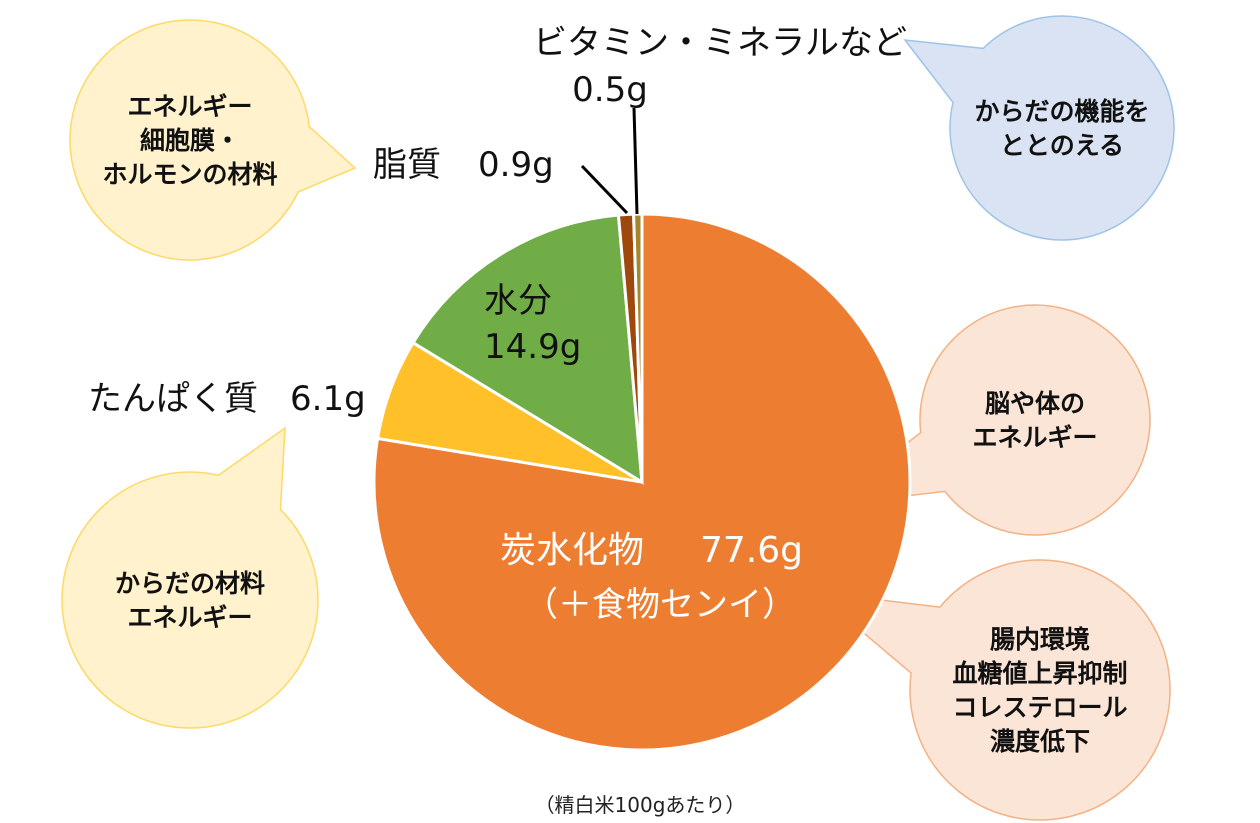 This screenshot has height=823, width=1260. I want to click on carb-sub-label: （＋食物センイ）, so click(660, 605).